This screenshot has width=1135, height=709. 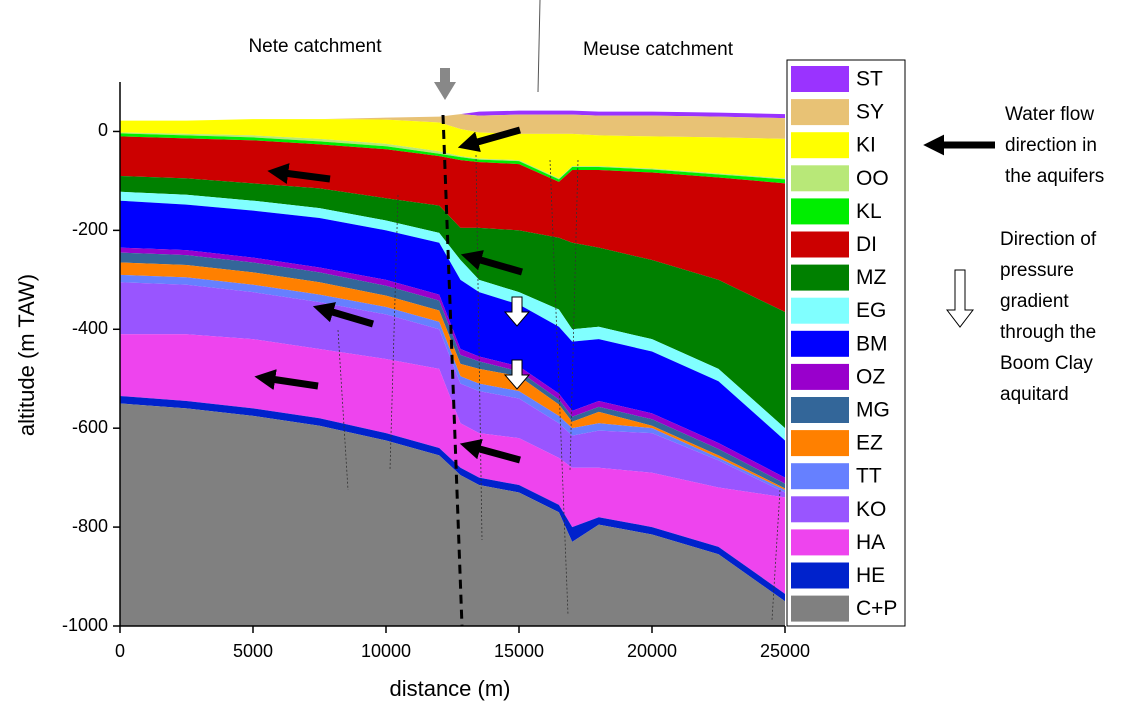 What do you see at coordinates (1054, 176) in the screenshot?
I see `side-note: the aquifers` at bounding box center [1054, 176].